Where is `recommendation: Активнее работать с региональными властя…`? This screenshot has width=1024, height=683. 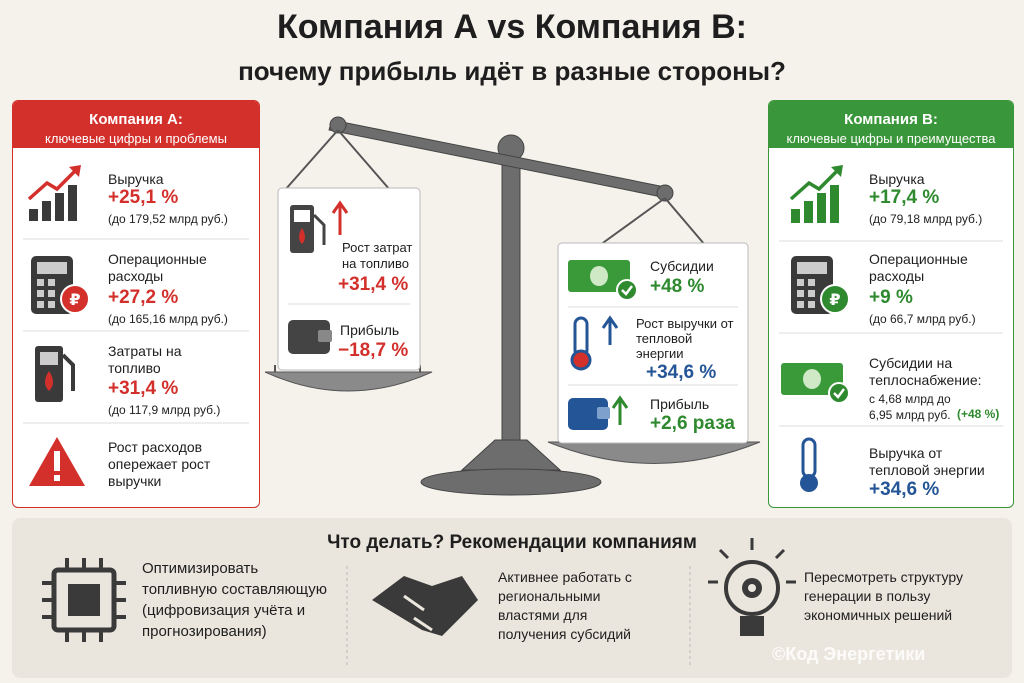
recommendation: Активнее работать с региональными властя… is located at coordinates (565, 605).